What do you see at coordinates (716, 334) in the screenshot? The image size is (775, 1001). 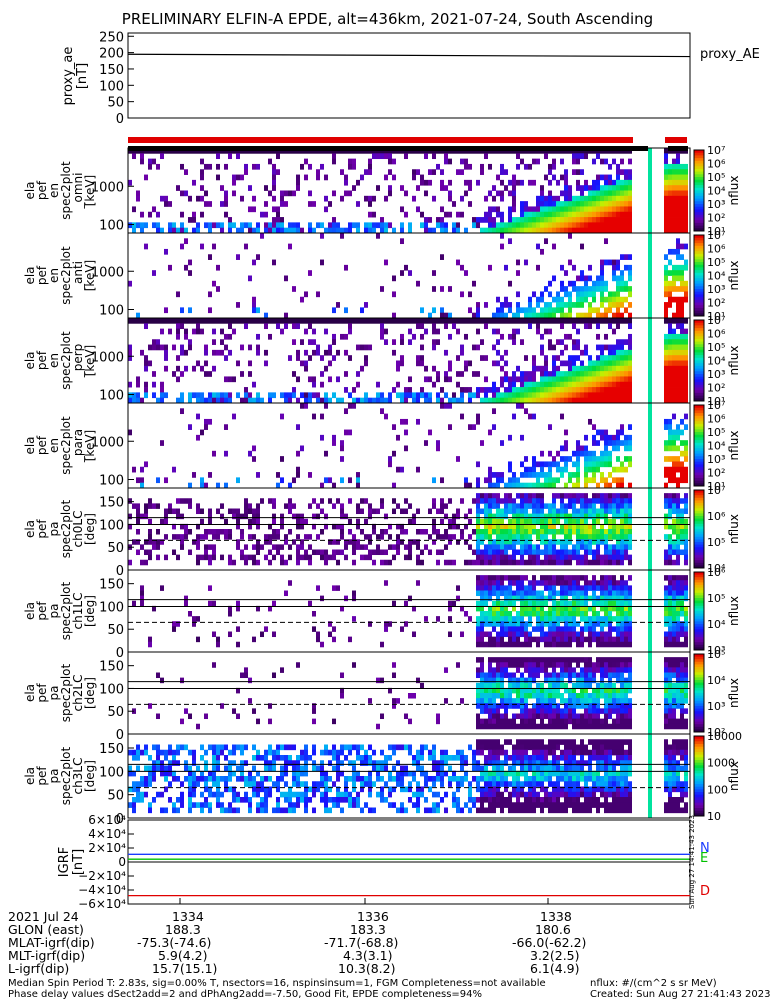 I see `colorbar-tick-label: 10⁶` at bounding box center [716, 334].